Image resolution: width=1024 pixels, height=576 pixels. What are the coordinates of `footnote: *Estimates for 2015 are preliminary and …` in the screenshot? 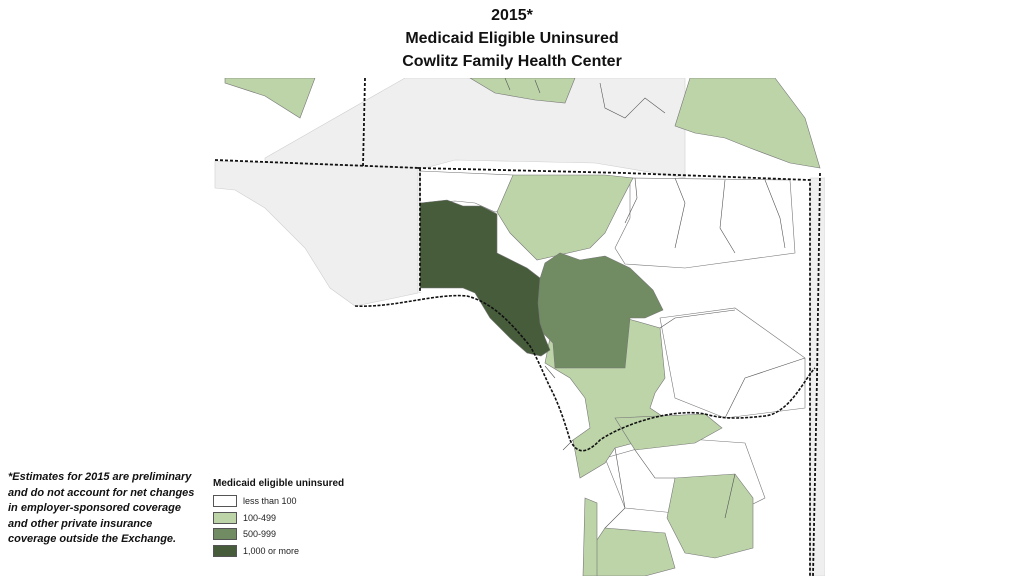 It's located at (101, 508).